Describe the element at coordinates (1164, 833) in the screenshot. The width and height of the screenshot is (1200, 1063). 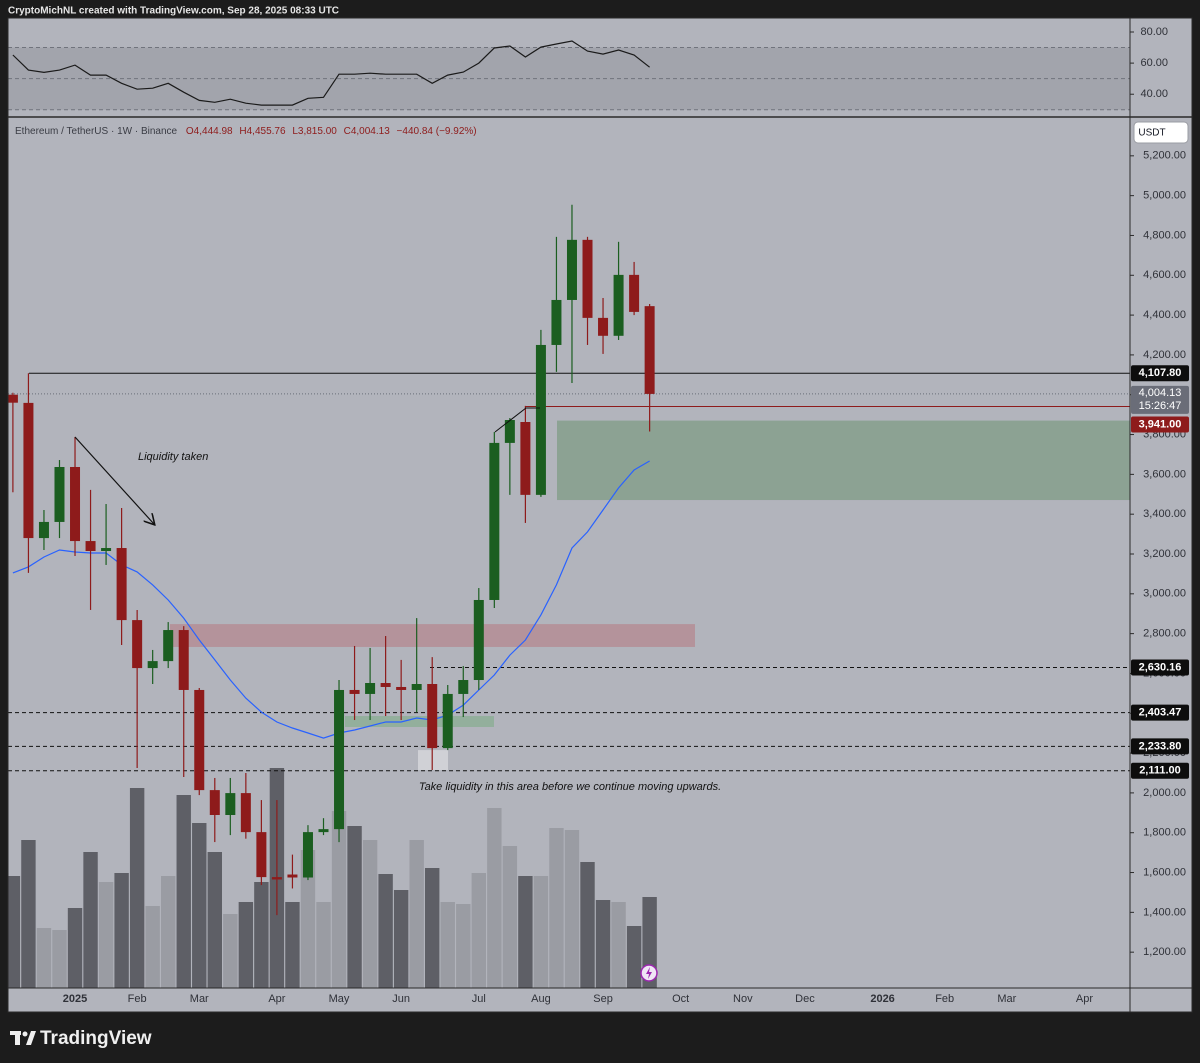
I see `y-tick-label: 1,800.00` at that location.